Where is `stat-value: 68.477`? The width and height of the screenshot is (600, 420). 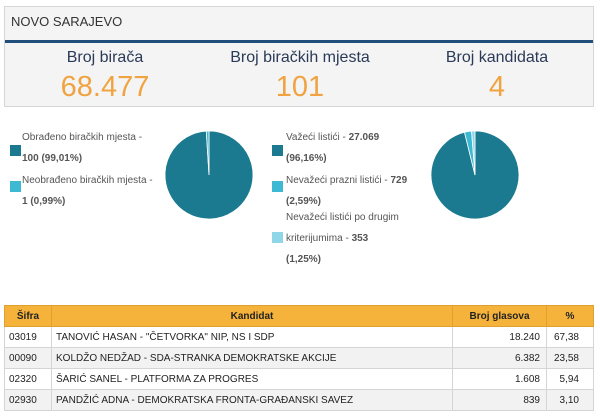 stat-value: 68.477 is located at coordinates (105, 87).